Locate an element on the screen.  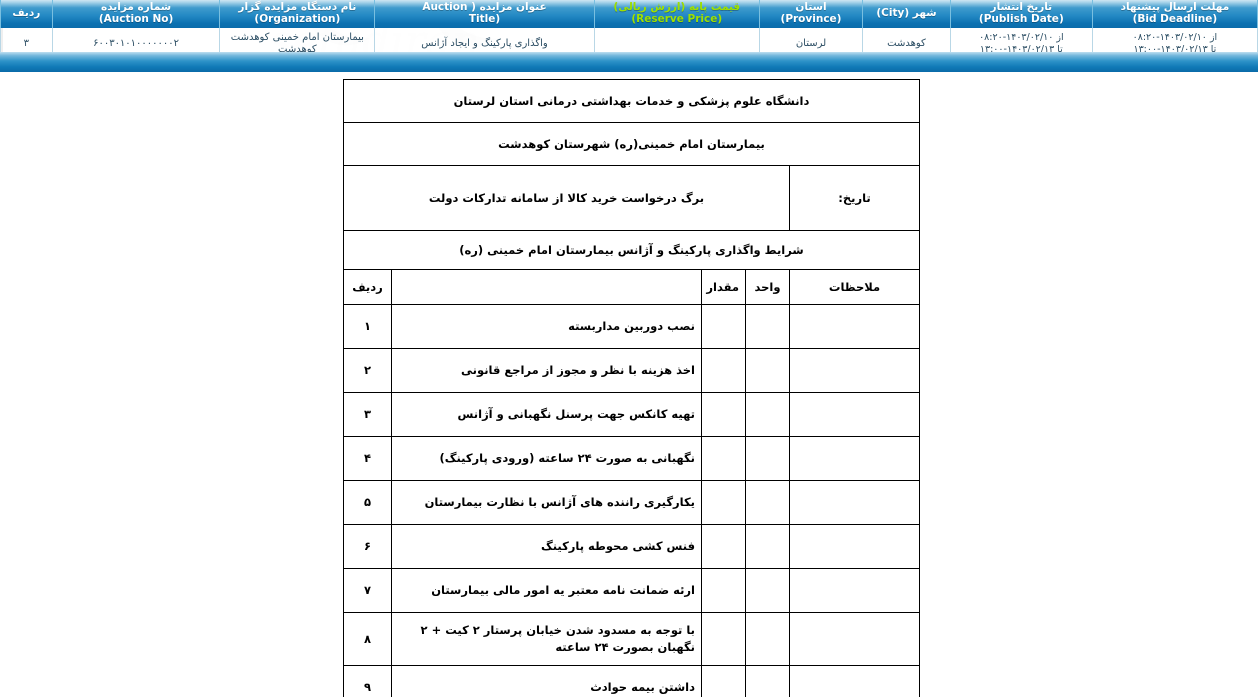
cell-radif: ۶ is located at coordinates (367, 546).